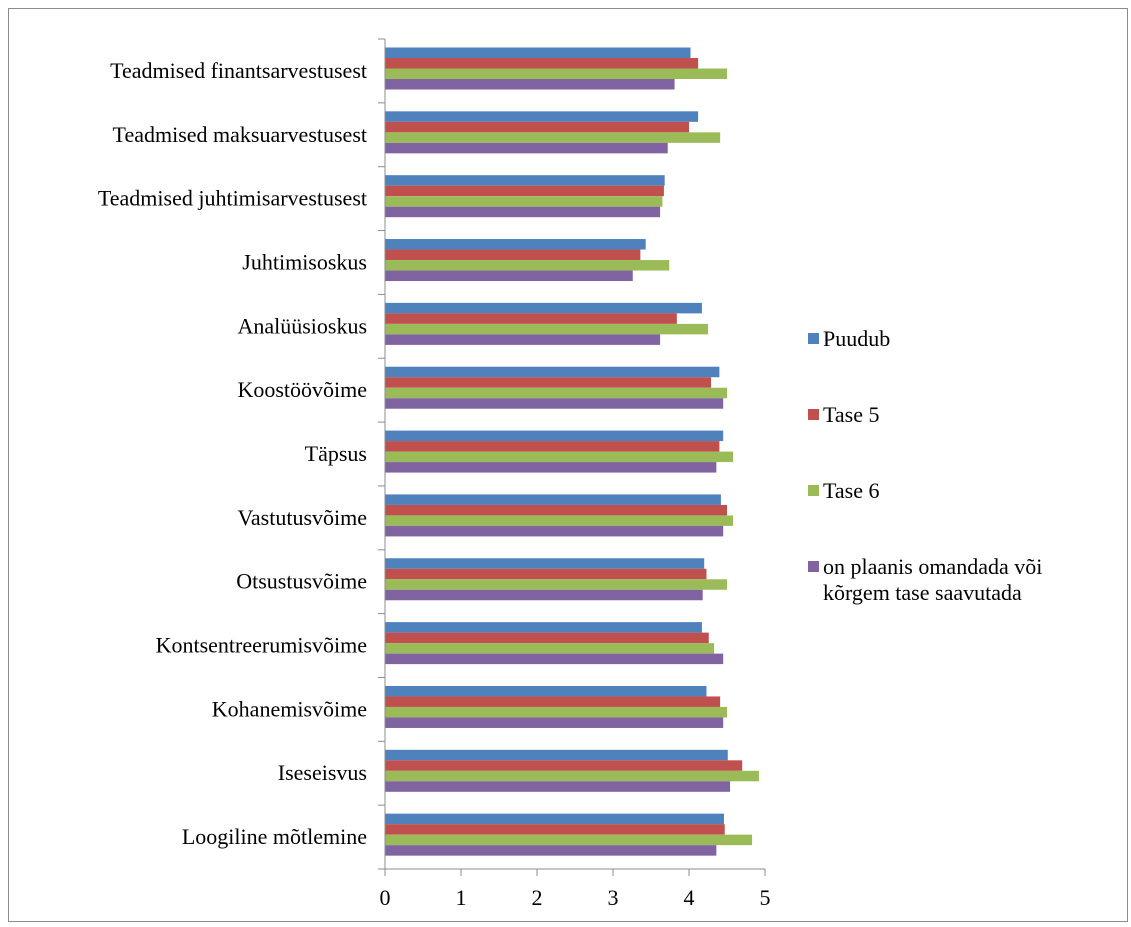 This screenshot has width=1131, height=927. I want to click on category-label-iseseisvus: Iseseisvus, so click(322, 772).